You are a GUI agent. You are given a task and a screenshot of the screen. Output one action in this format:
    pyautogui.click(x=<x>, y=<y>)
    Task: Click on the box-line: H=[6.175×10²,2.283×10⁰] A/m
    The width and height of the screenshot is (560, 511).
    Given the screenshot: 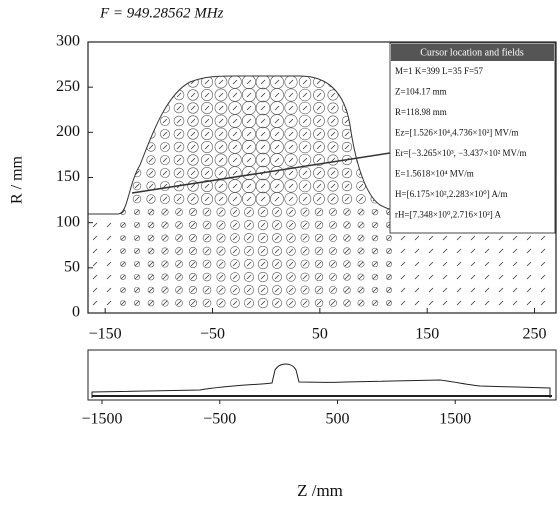 What is the action you would take?
    pyautogui.click(x=451, y=194)
    